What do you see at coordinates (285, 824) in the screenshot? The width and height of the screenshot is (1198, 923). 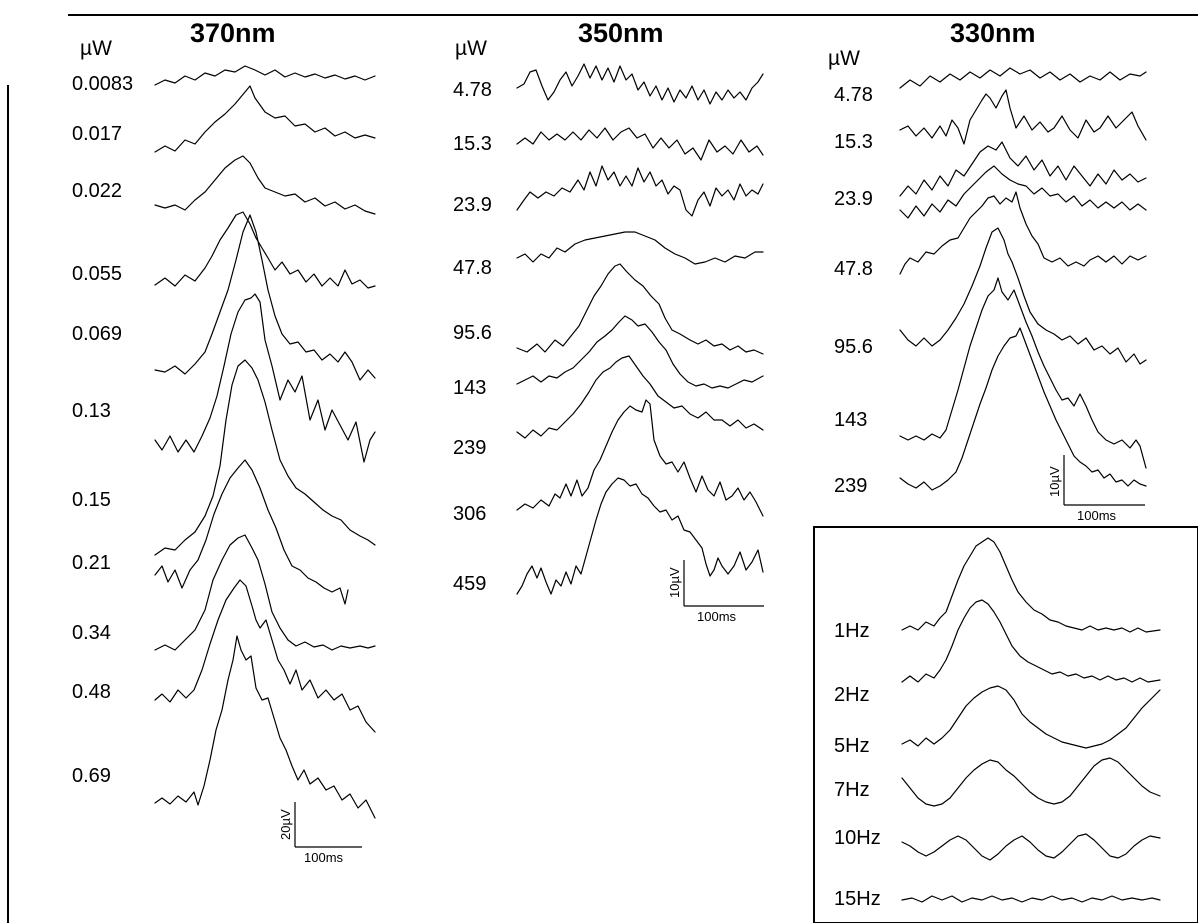 I see `scale-bar-voltage-label: 20µV` at bounding box center [285, 824].